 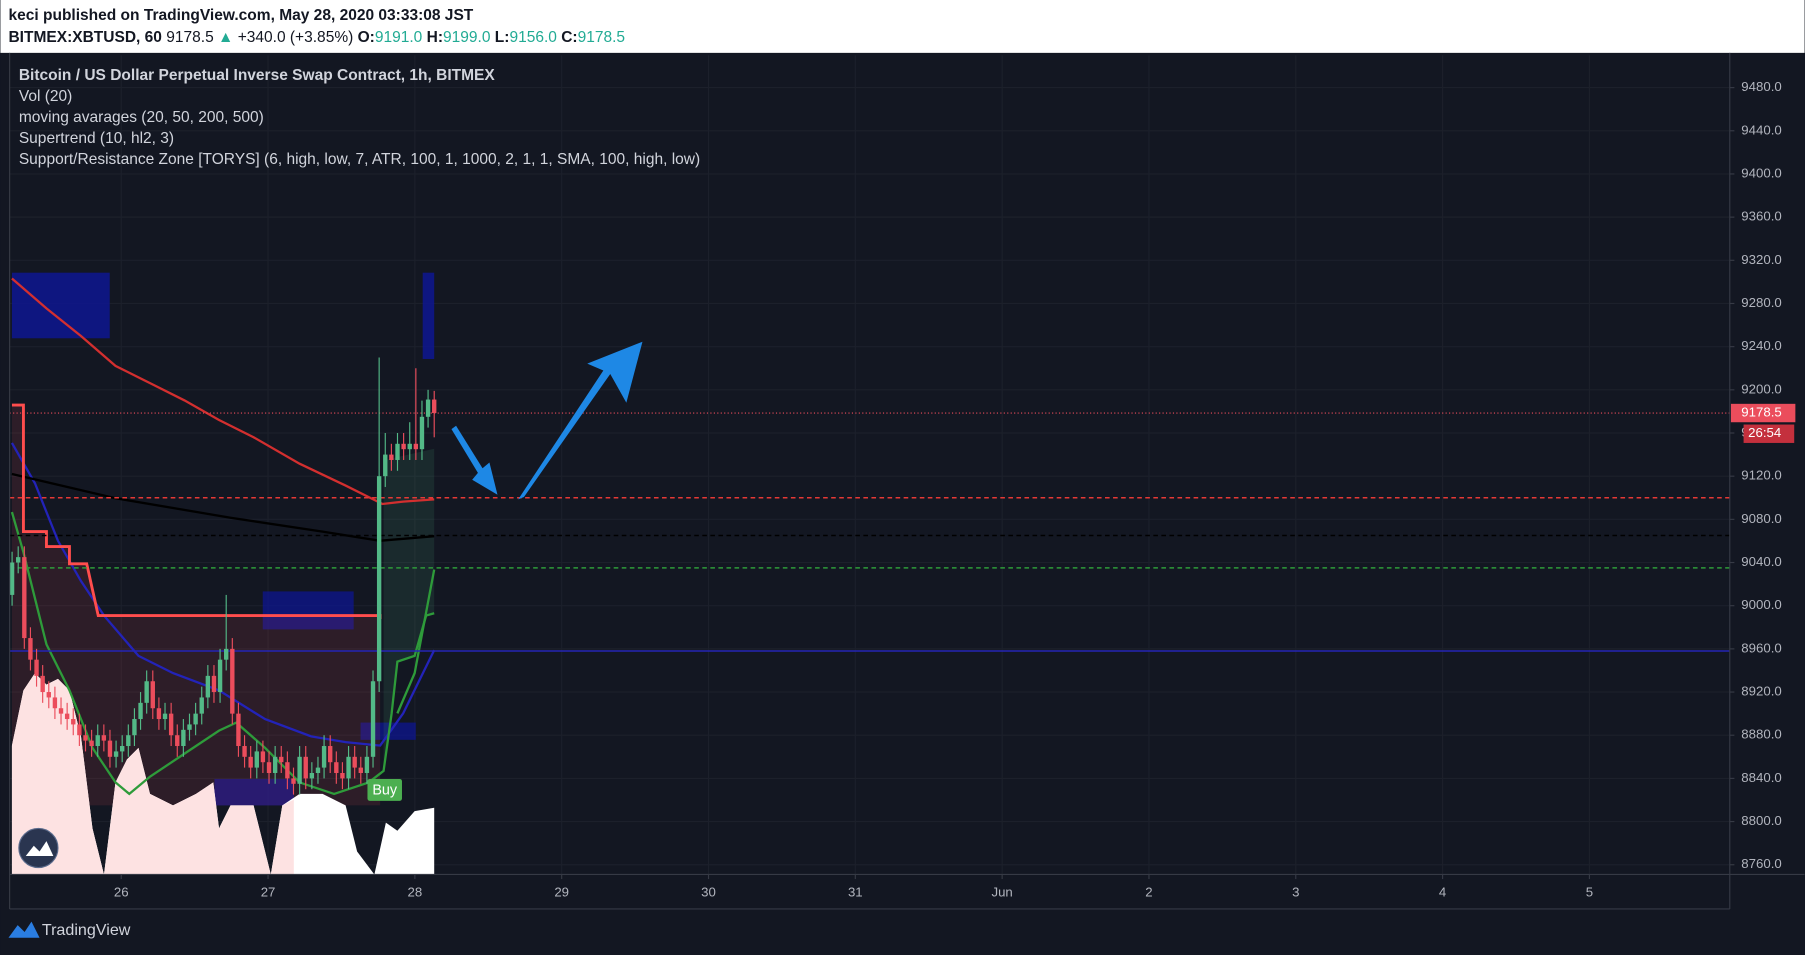 I want to click on y-tick-label: 8760.0, so click(x=1761, y=863).